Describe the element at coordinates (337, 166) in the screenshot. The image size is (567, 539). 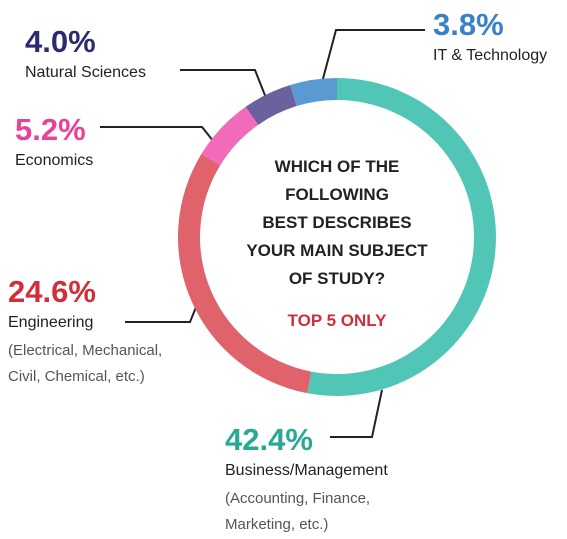
I see `center-title: WHICH OF THE` at that location.